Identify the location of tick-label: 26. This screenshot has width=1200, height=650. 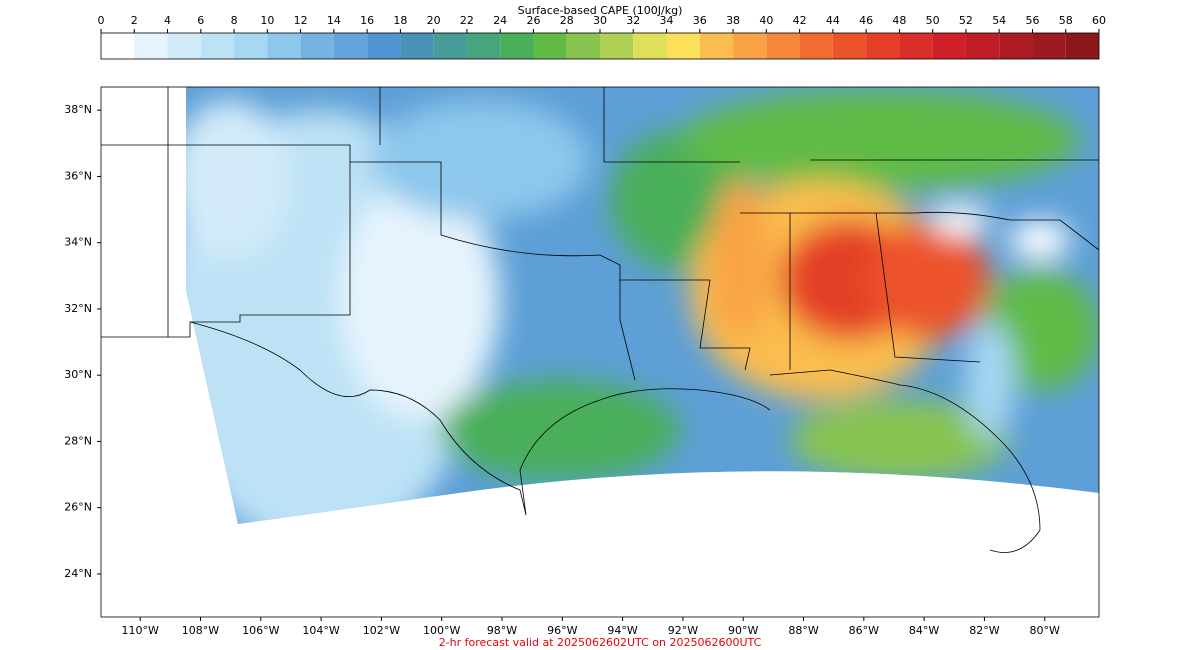
(533, 20).